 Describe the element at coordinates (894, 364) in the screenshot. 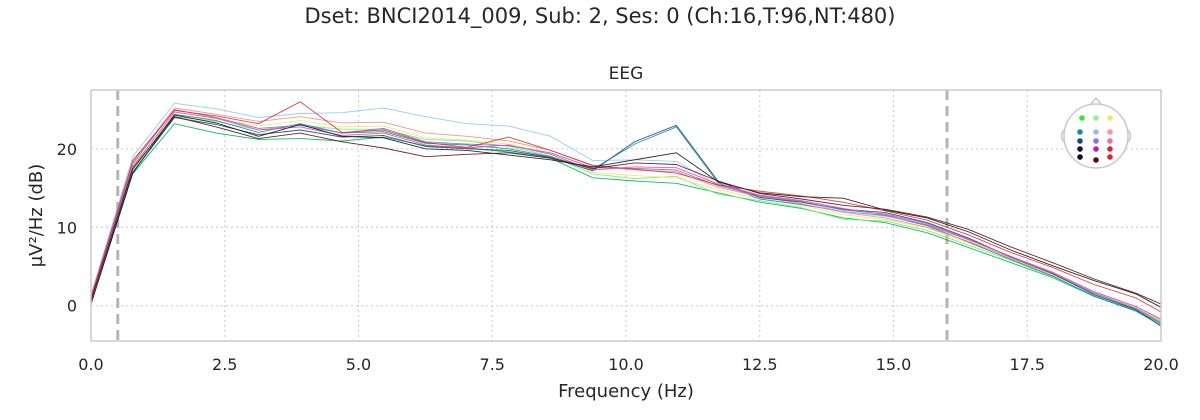

I see `x-tick-label: 15.0` at that location.